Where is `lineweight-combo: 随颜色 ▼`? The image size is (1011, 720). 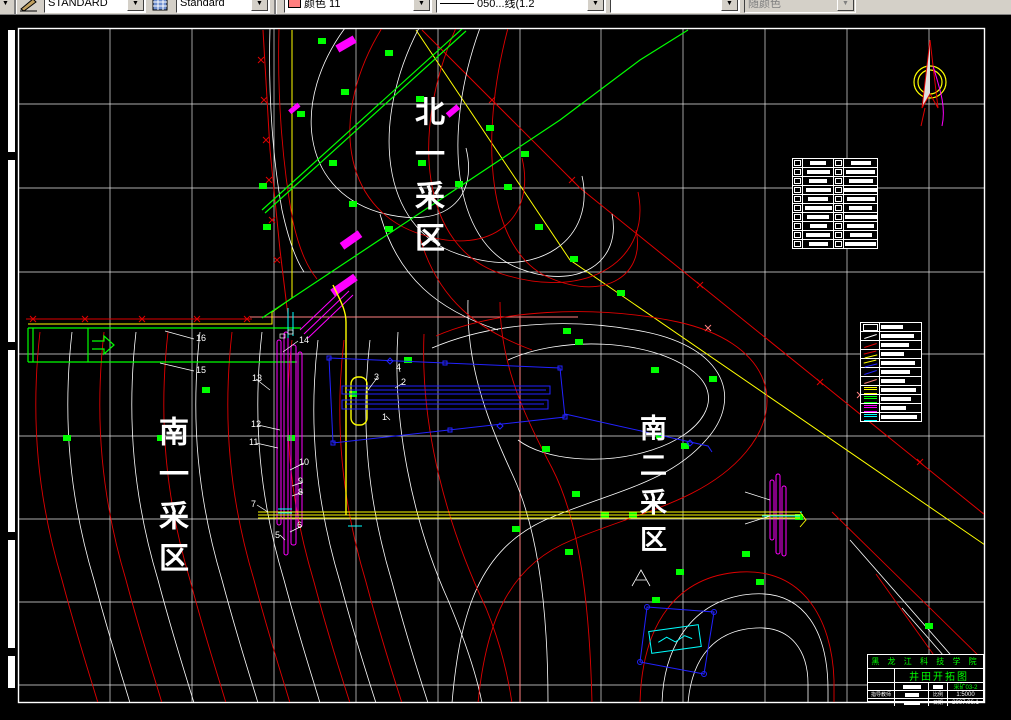 lineweight-combo: 随颜色 ▼ is located at coordinates (800, 6).